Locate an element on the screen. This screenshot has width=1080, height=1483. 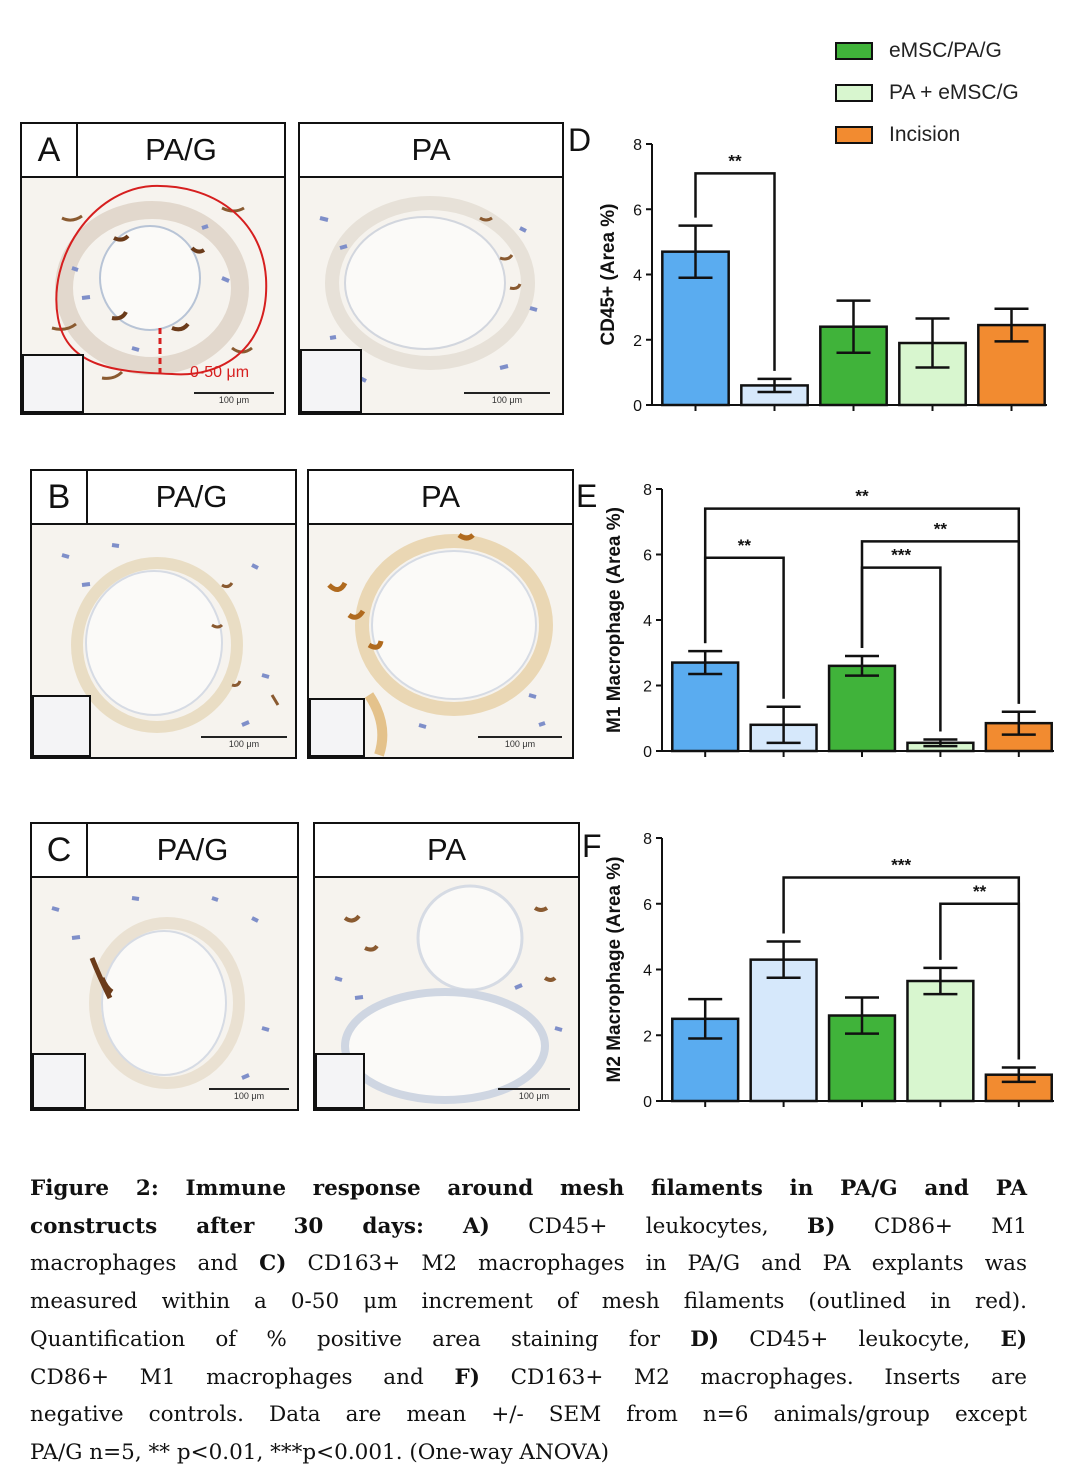
legend-swatch-emsc-pa-g is located at coordinates (854, 51).